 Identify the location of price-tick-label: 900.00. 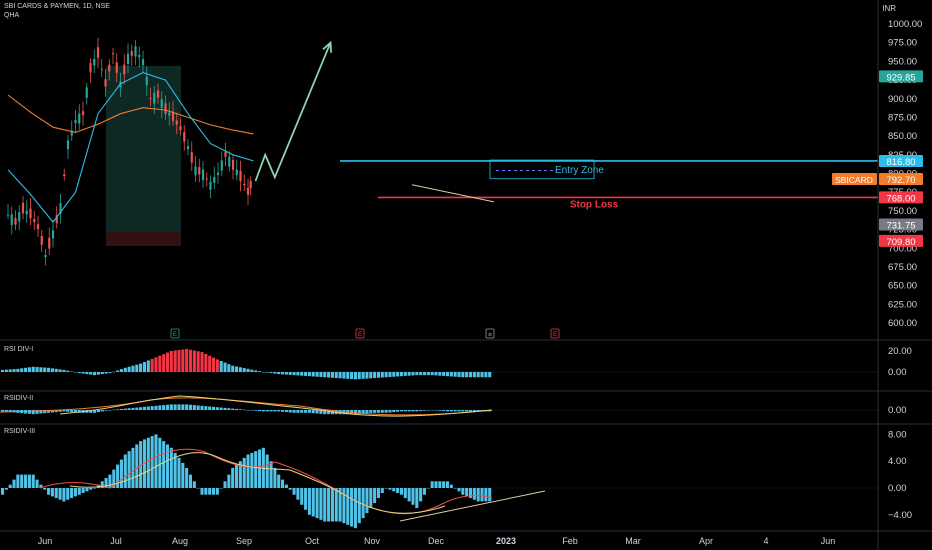
(902, 99).